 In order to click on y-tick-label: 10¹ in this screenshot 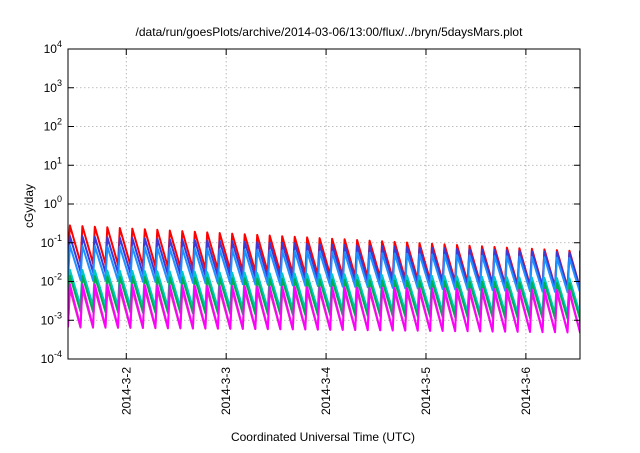, I will do `click(53, 163)`.